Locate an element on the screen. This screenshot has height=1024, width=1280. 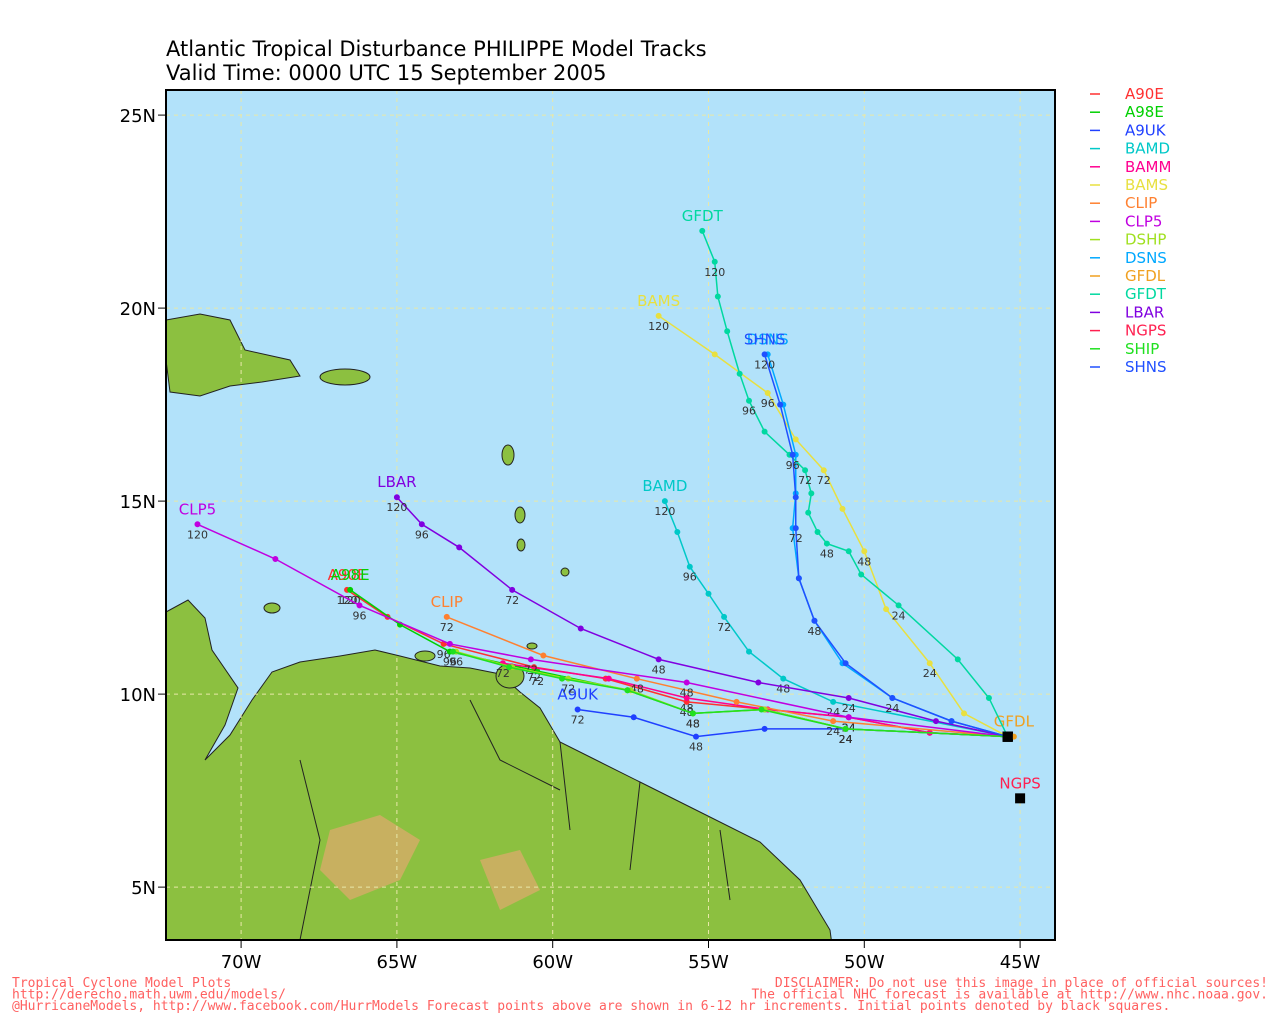
legend-label: CLP5 is located at coordinates (1143, 221).